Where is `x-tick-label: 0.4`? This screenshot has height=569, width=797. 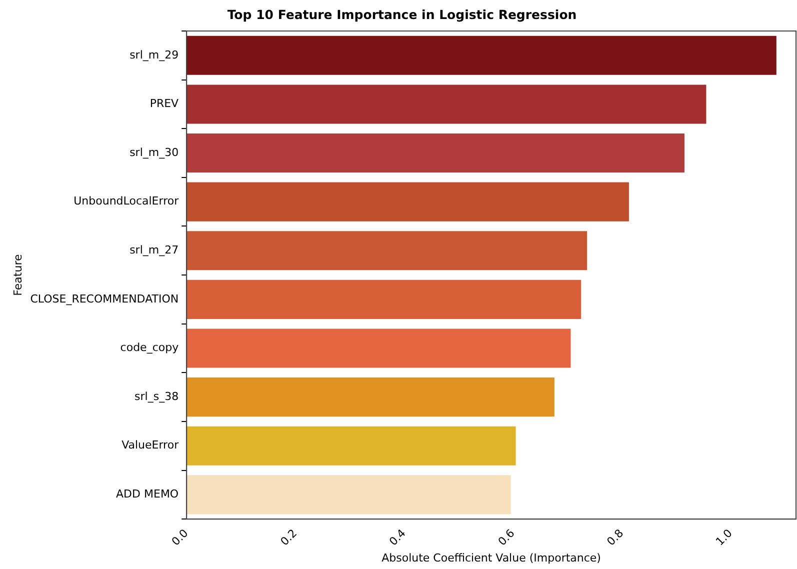
x-tick-label: 0.4 is located at coordinates (397, 537).